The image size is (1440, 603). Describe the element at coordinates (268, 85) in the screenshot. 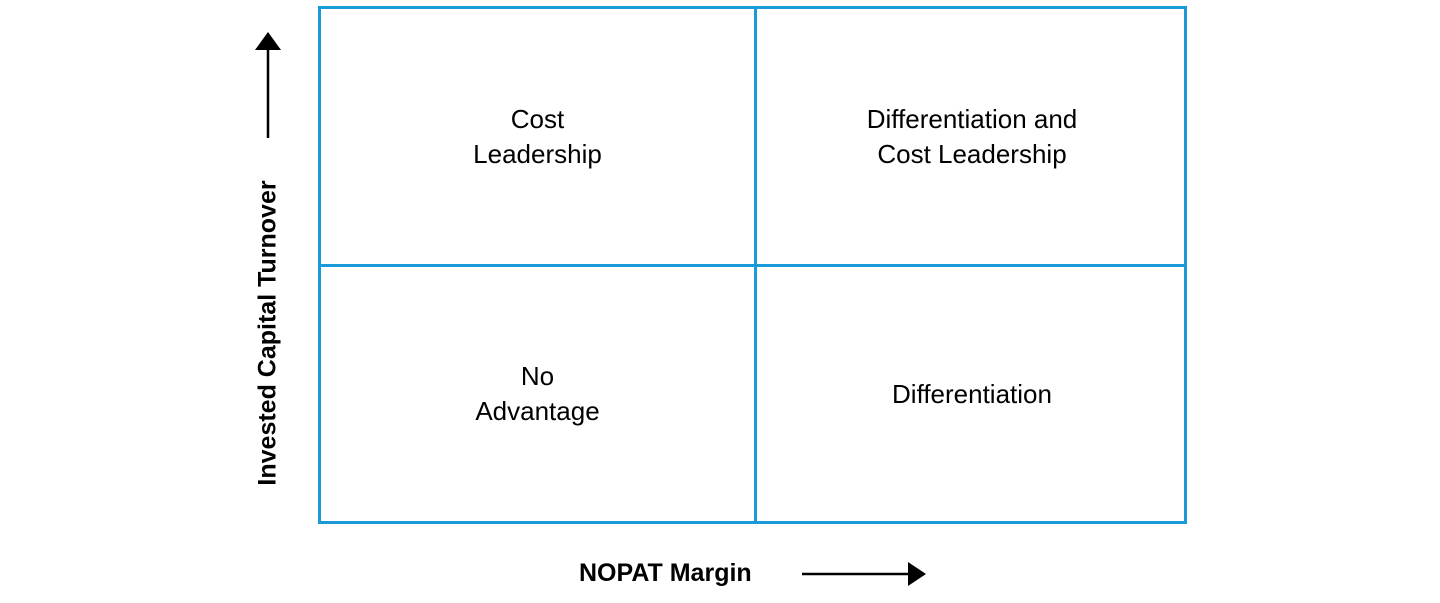

I see `y-axis-arrow` at that location.